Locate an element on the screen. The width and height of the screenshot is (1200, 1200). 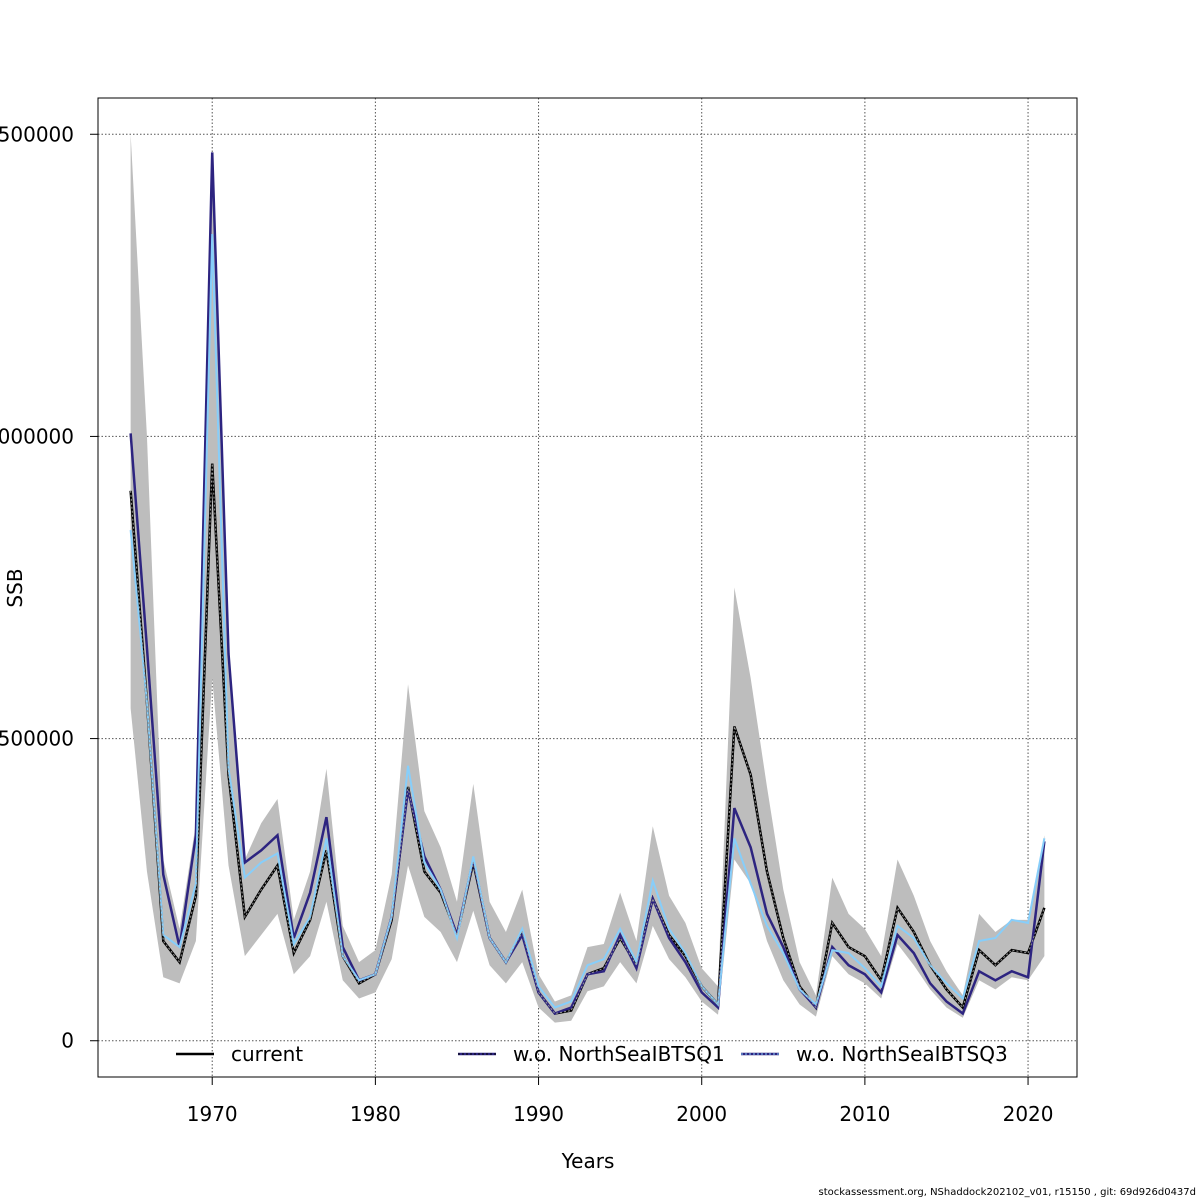
x-tick-label: 2020 is located at coordinates (1028, 1114).